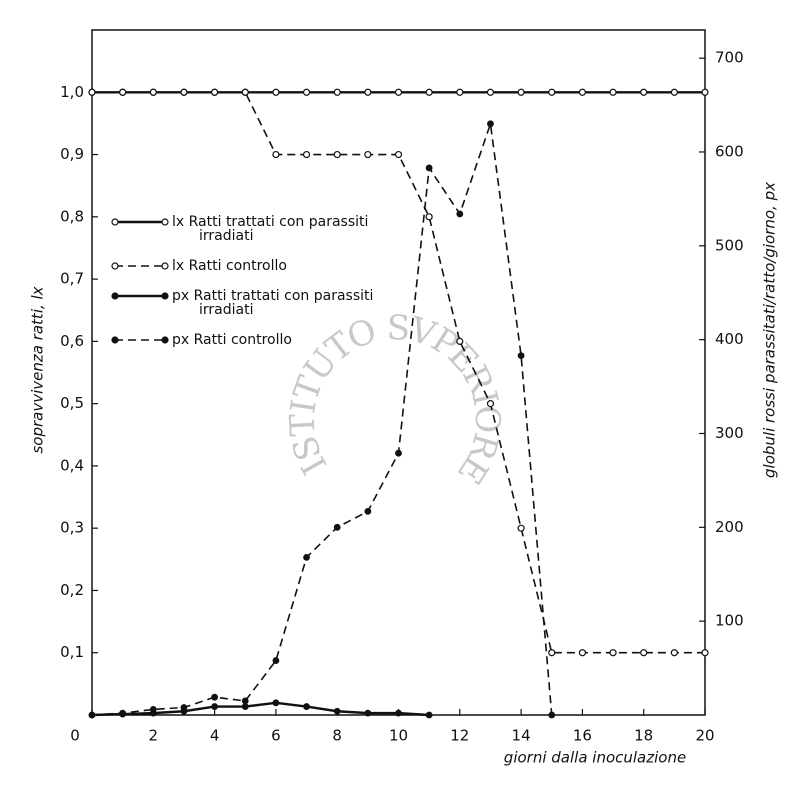 Image resolution: width=800 pixels, height=791 pixels. What do you see at coordinates (272, 303) in the screenshot?
I see `legend-label: px Ratti trattati con parassiti irradiati` at bounding box center [272, 303].